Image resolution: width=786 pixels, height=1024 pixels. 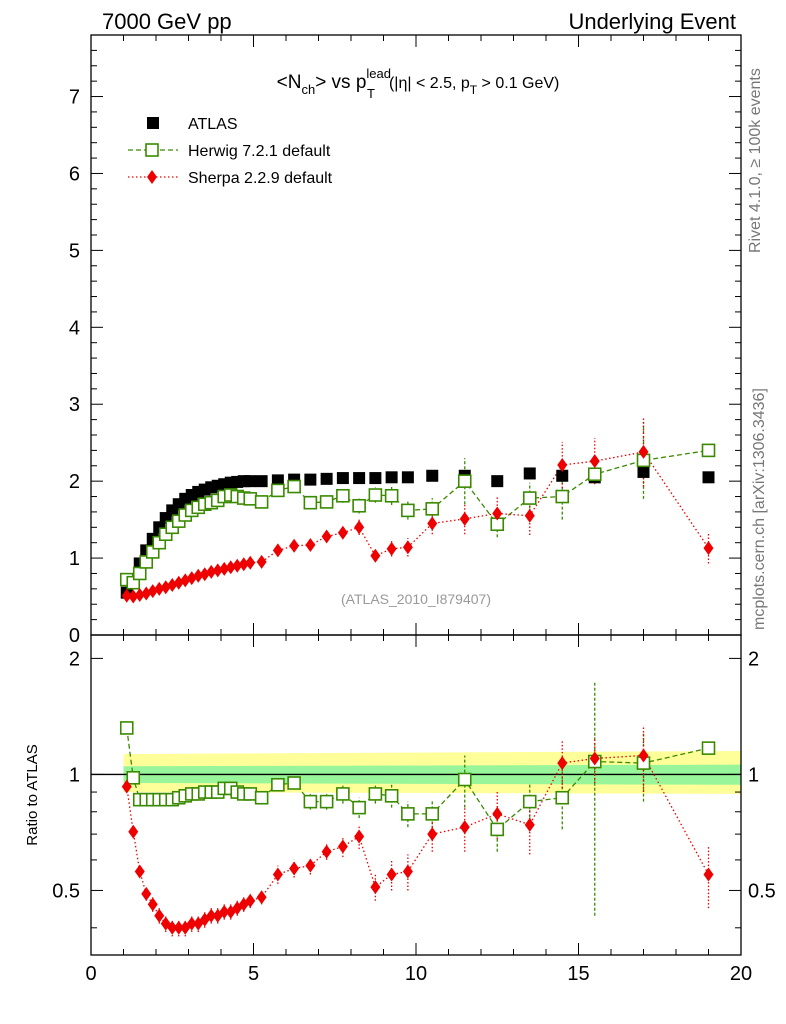 I want to click on legend-herwig-label: Herwig 7.2.1 default, so click(x=259, y=151).